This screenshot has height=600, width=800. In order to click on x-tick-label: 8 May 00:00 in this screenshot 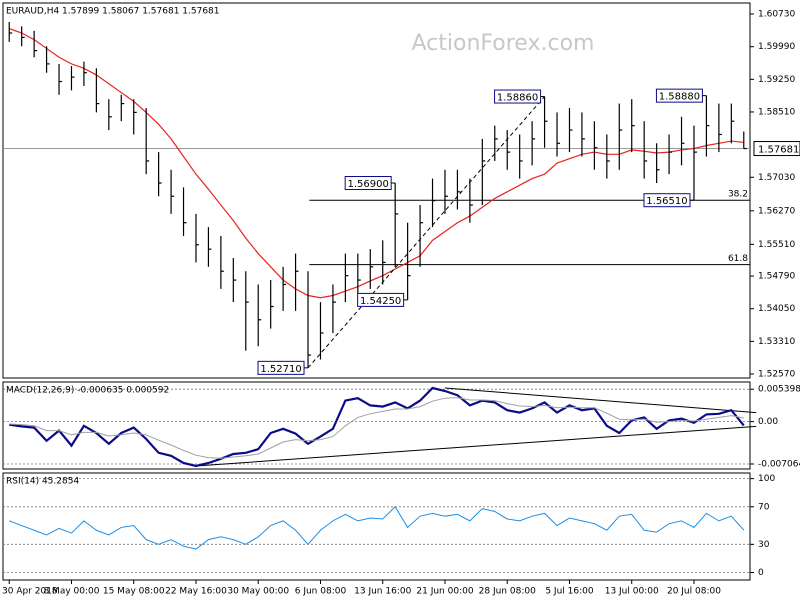, I will do `click(71, 592)`.